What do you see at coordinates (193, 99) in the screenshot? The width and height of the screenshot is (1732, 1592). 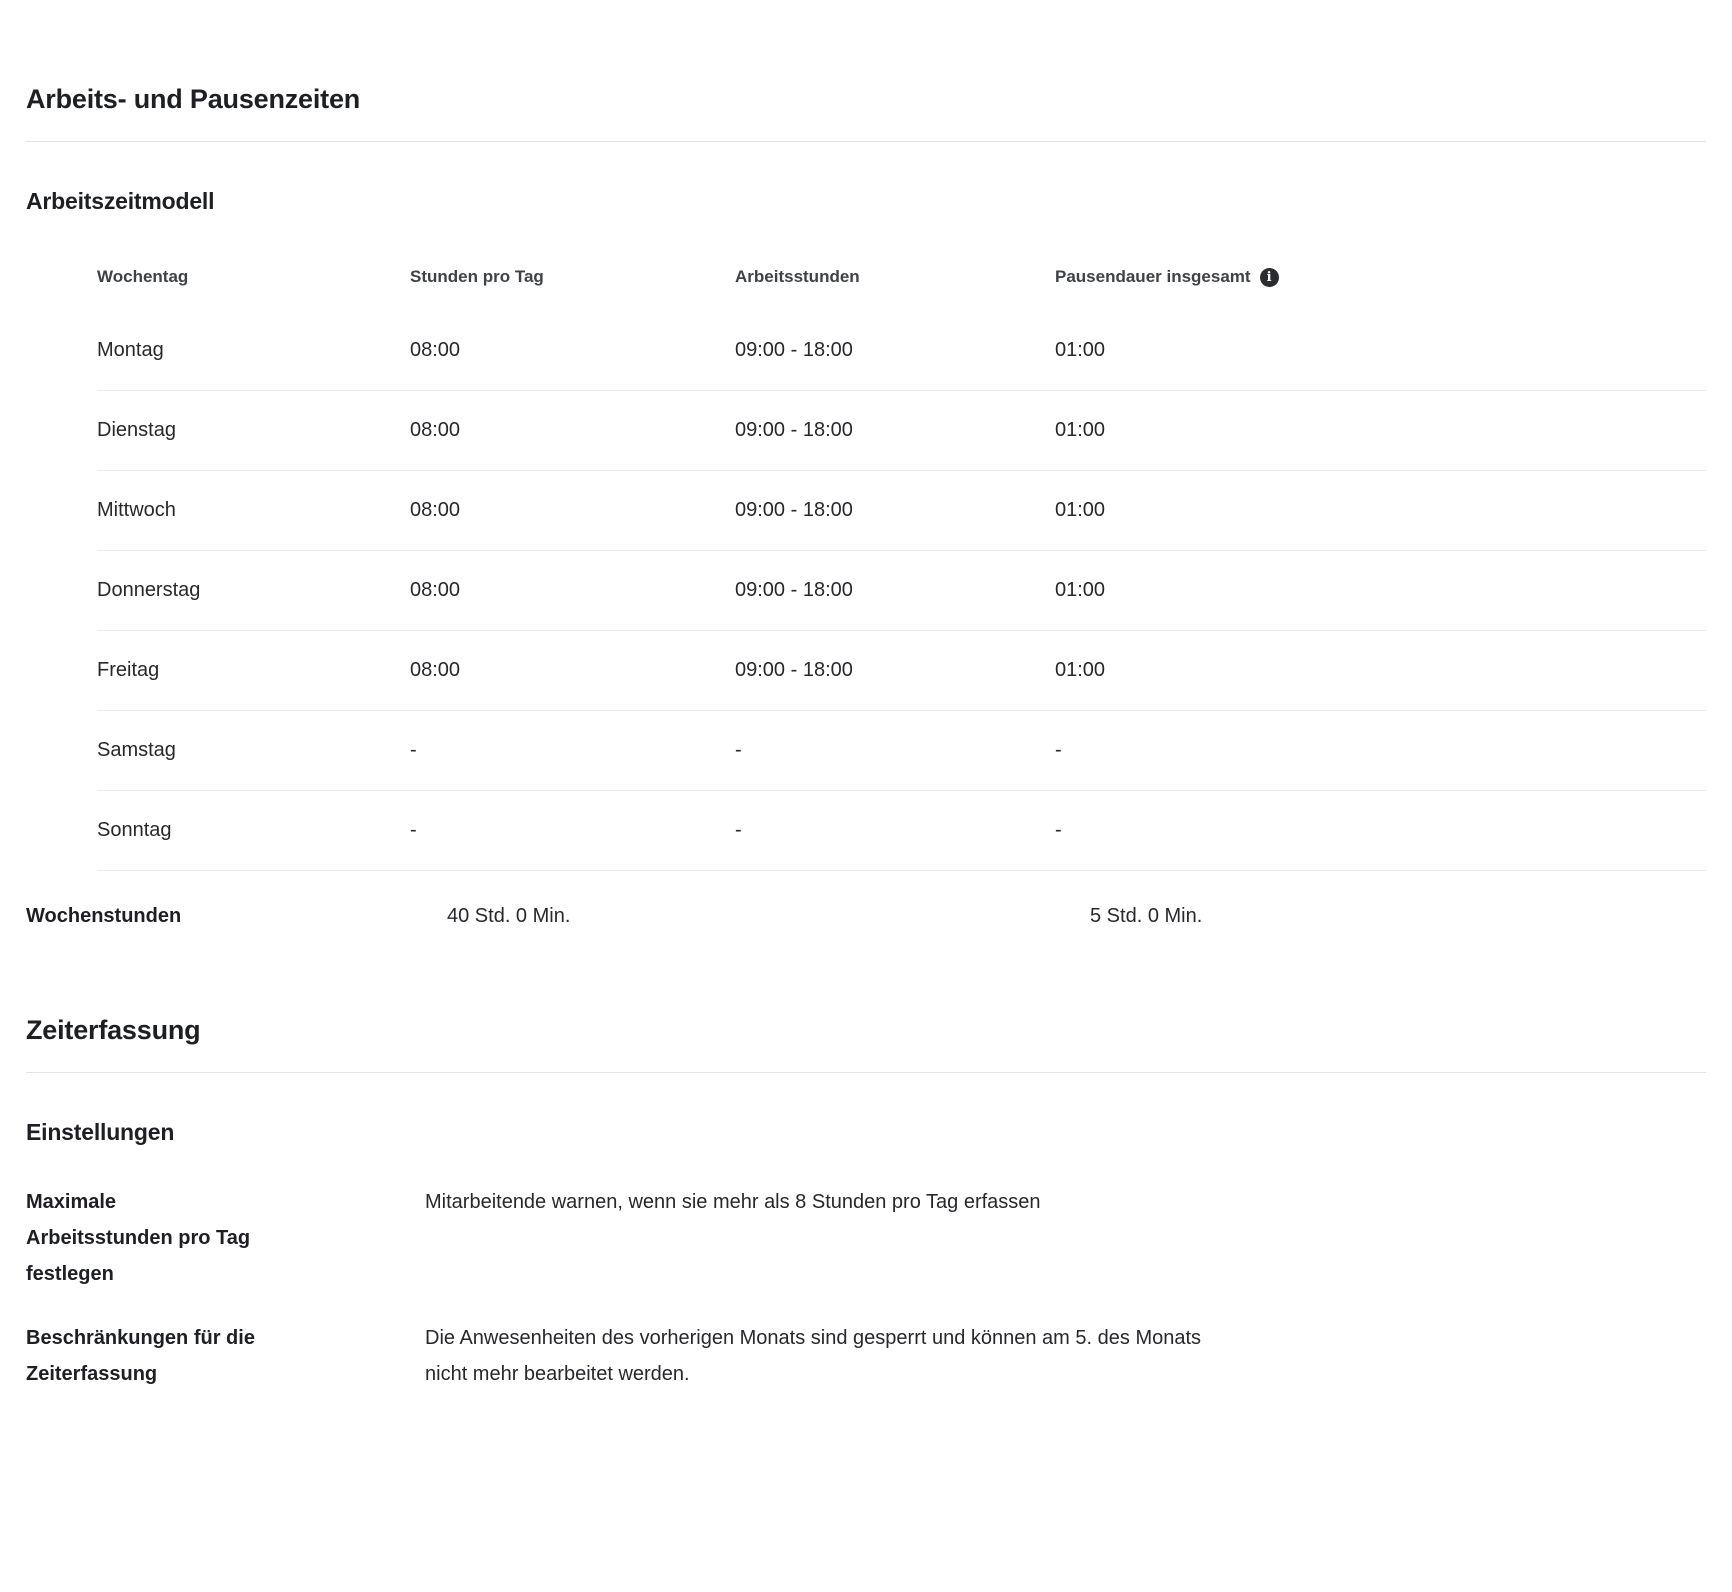 I see `section-title-arbeits-und-pausenzeiten: Arbeits- und Pausenzeiten` at bounding box center [193, 99].